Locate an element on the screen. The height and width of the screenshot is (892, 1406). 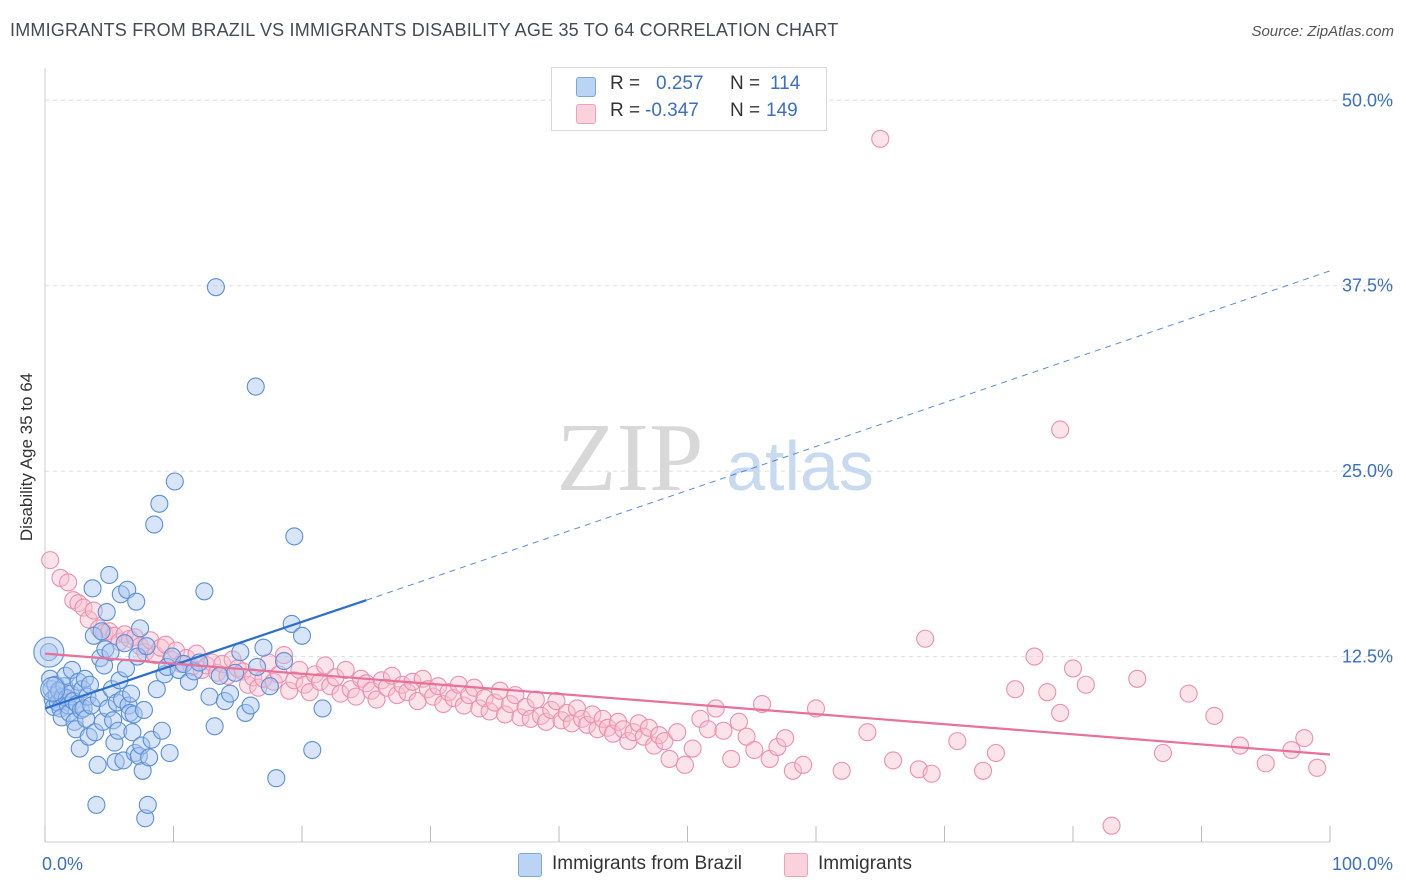
brazil-trendline is located at coordinates (205, 654).